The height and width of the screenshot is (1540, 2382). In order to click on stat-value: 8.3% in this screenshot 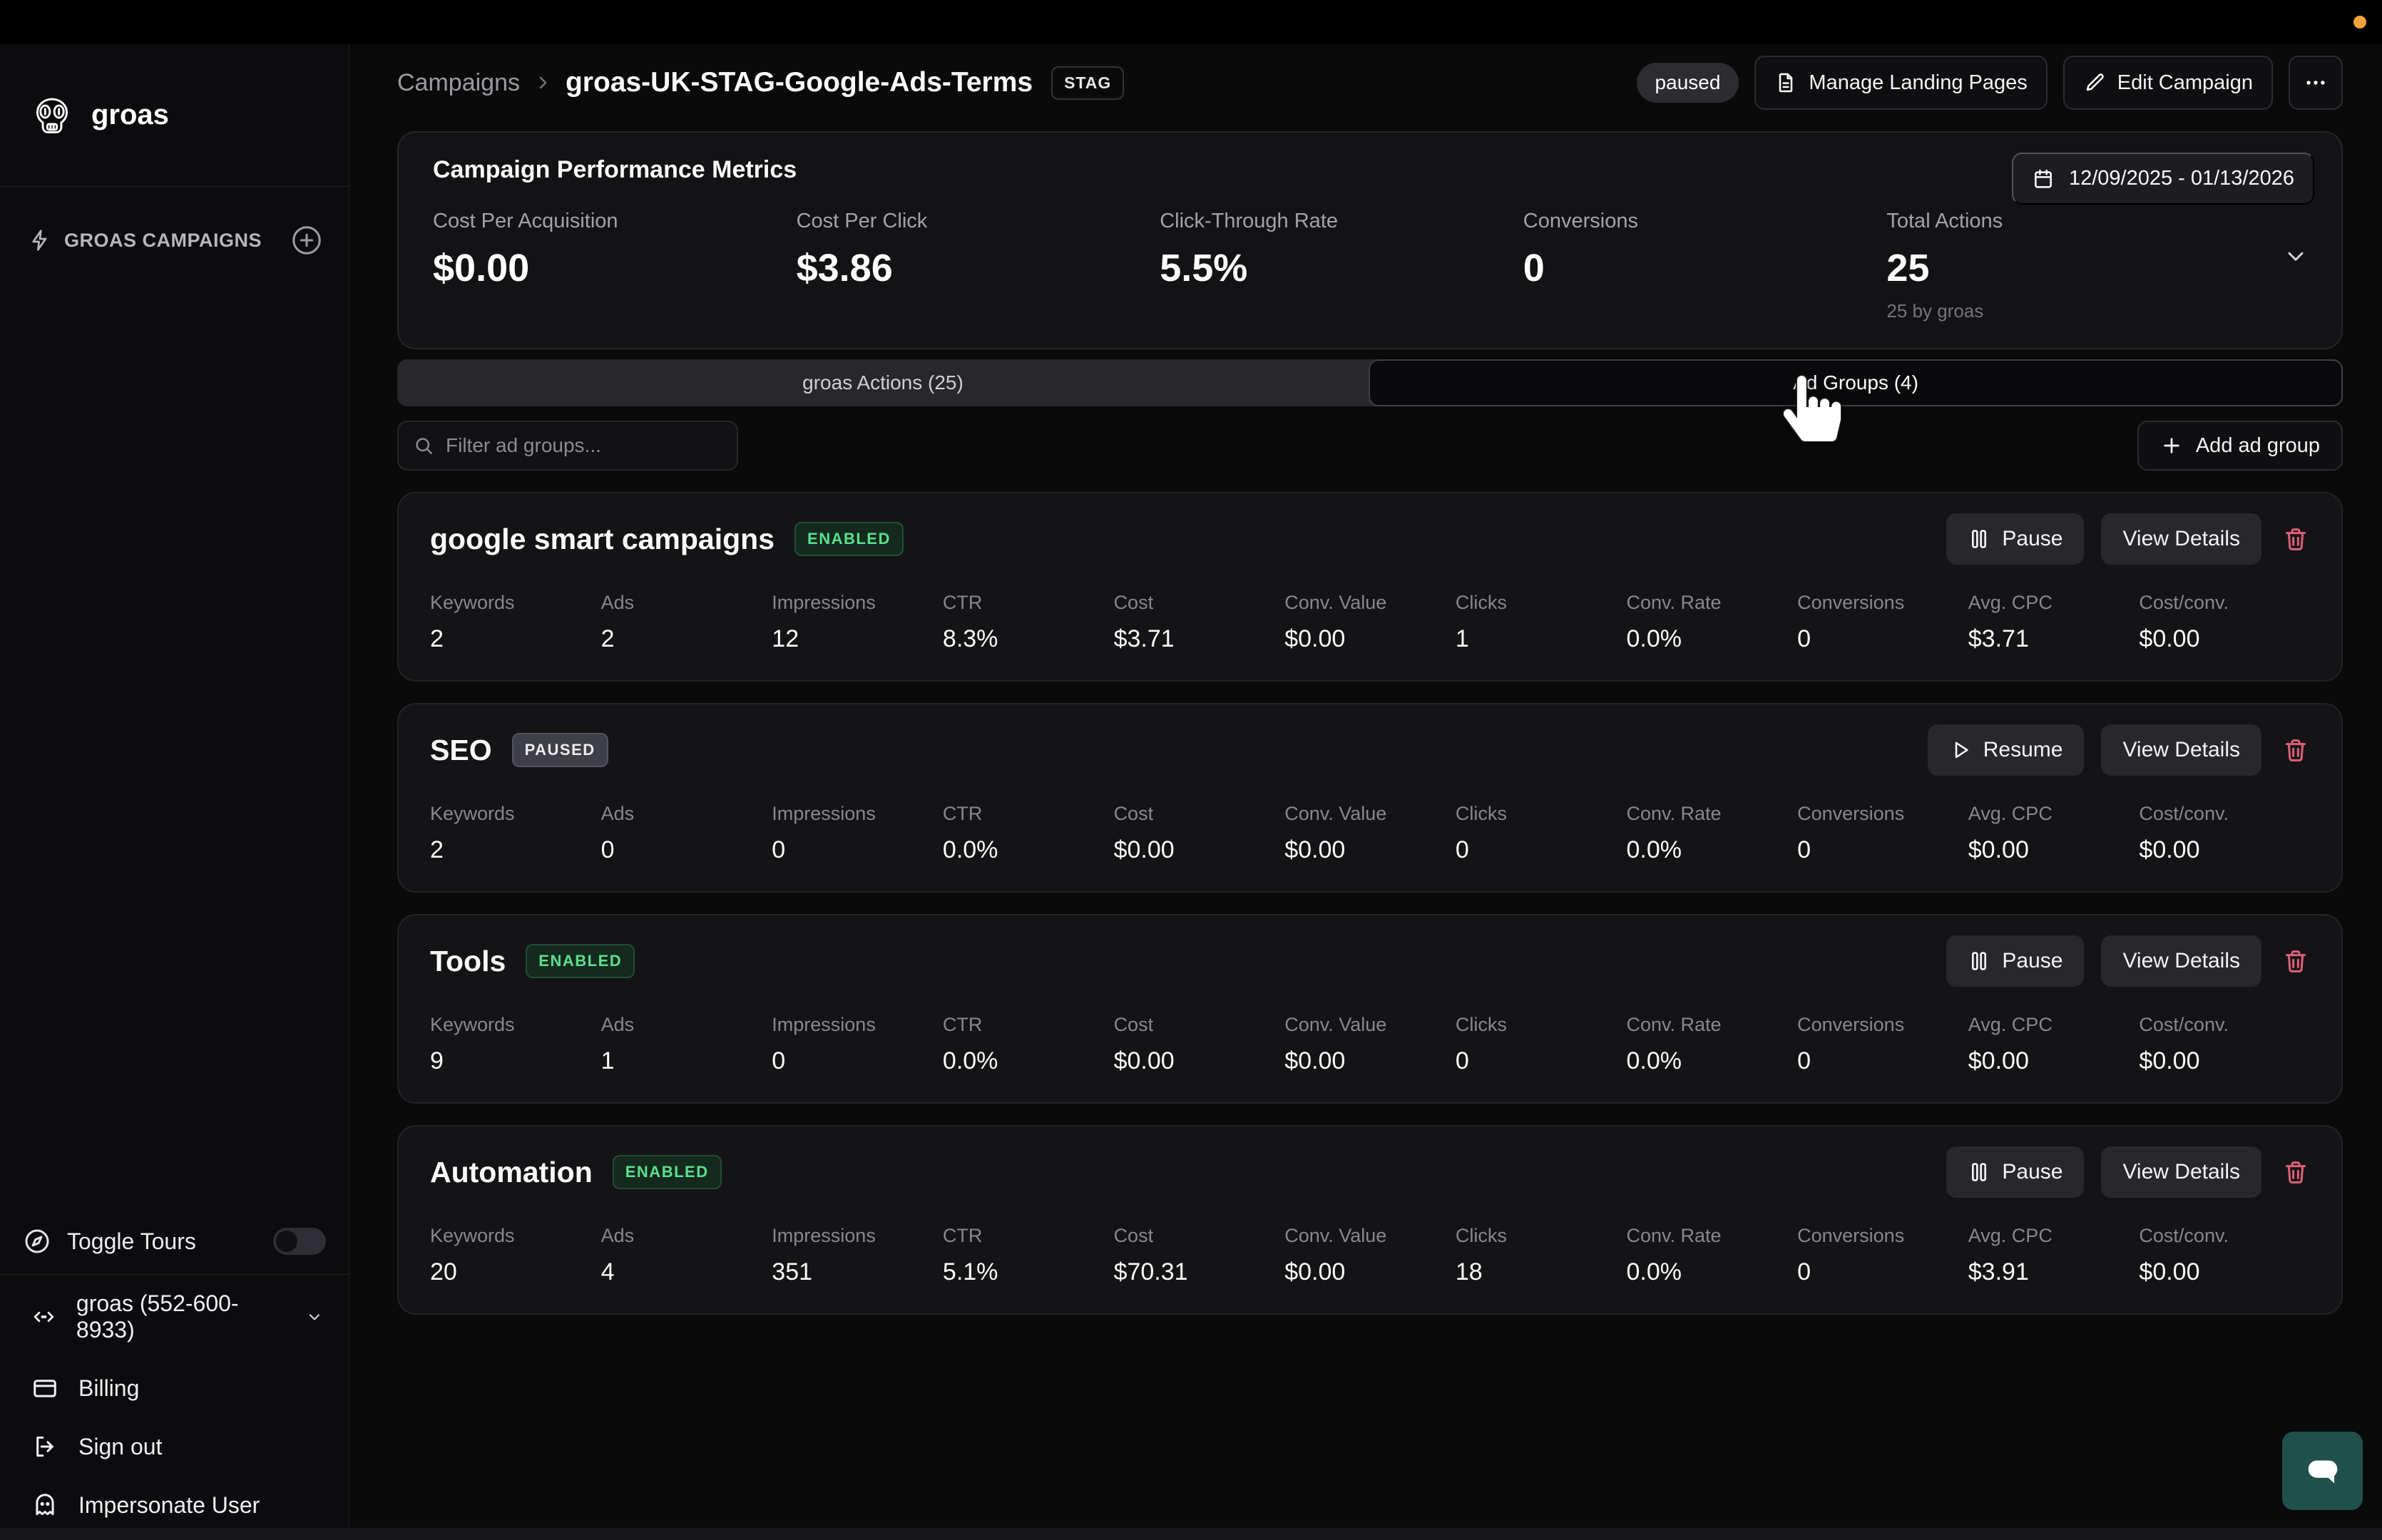, I will do `click(970, 638)`.